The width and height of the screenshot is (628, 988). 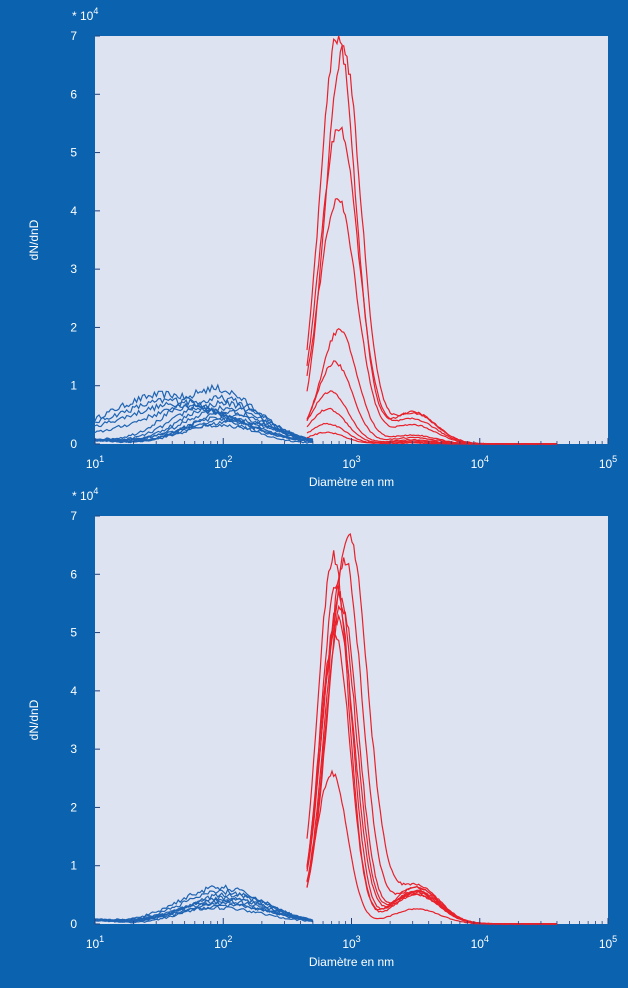 I want to click on y-axis-ticks-top: 0 1 2 3 4 5 6 7, so click(x=85, y=240).